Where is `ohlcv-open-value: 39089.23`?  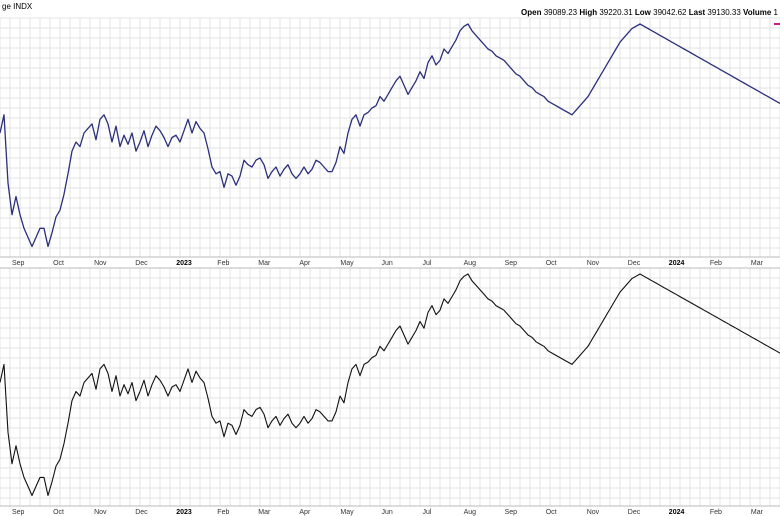 ohlcv-open-value: 39089.23 is located at coordinates (561, 12).